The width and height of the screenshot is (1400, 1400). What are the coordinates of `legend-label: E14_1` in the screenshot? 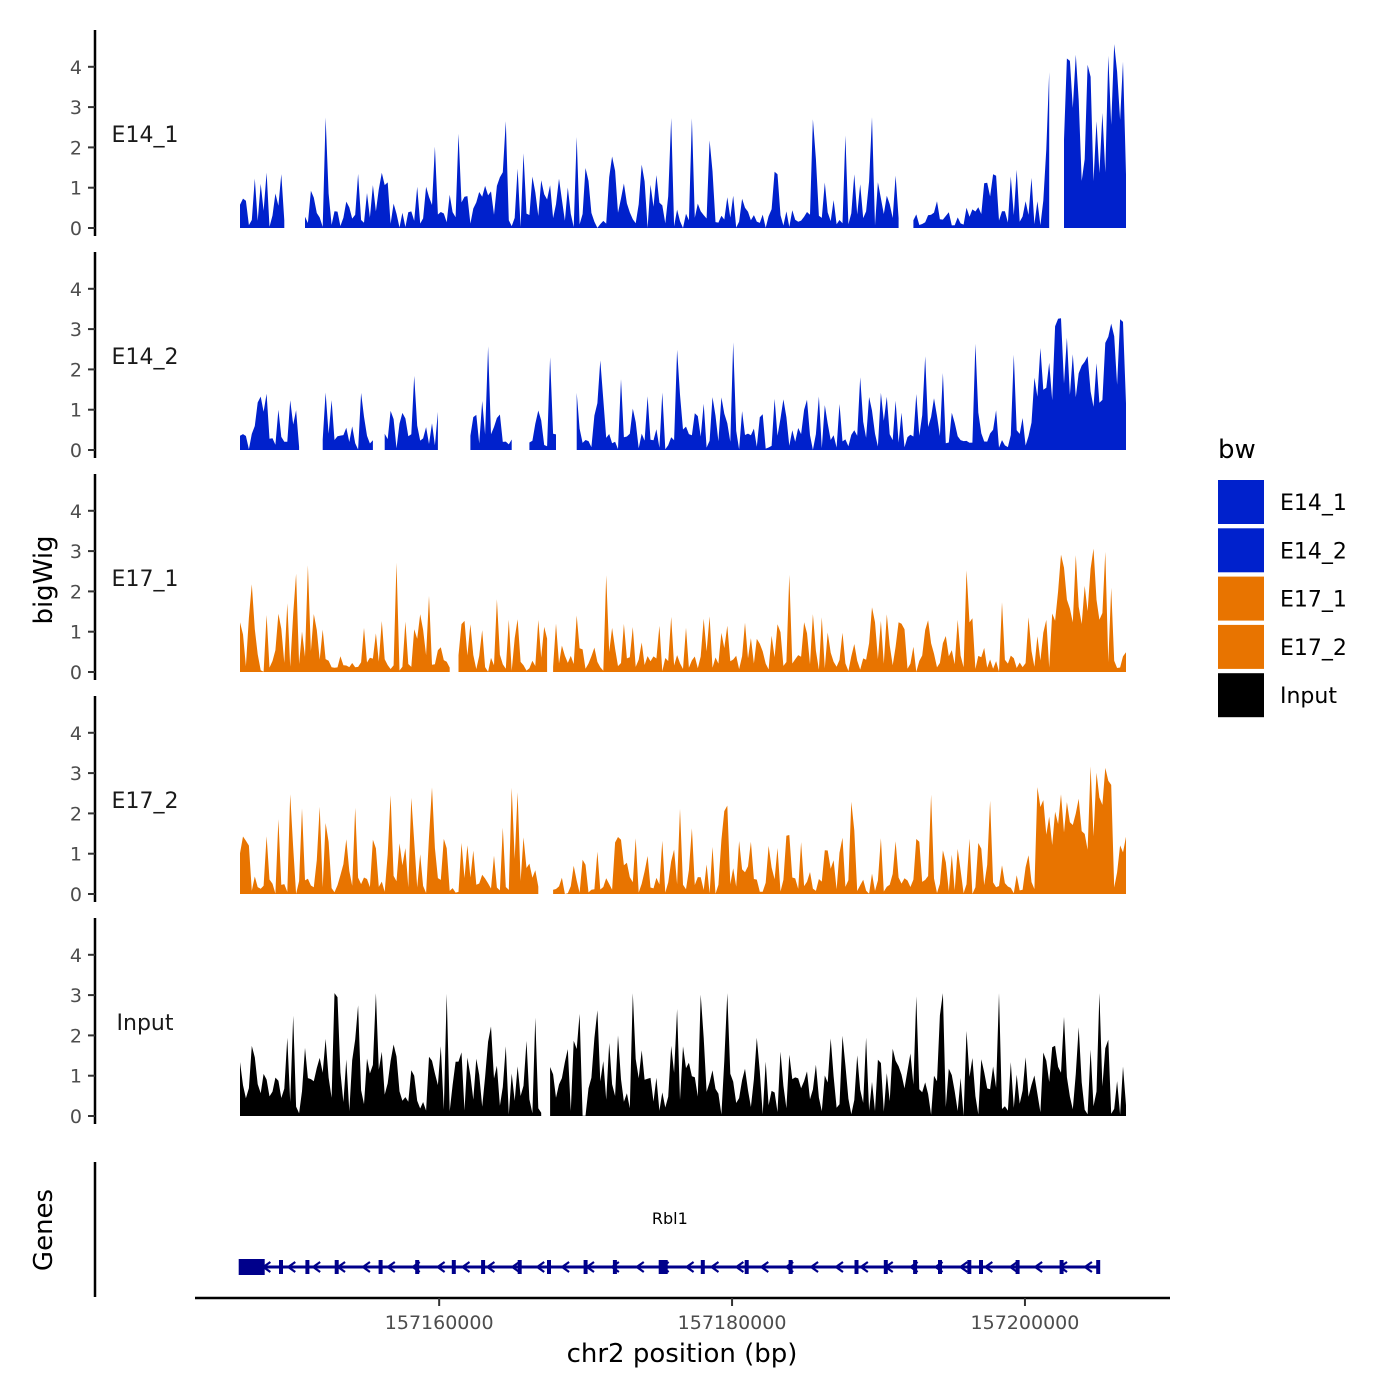 It's located at (1313, 503).